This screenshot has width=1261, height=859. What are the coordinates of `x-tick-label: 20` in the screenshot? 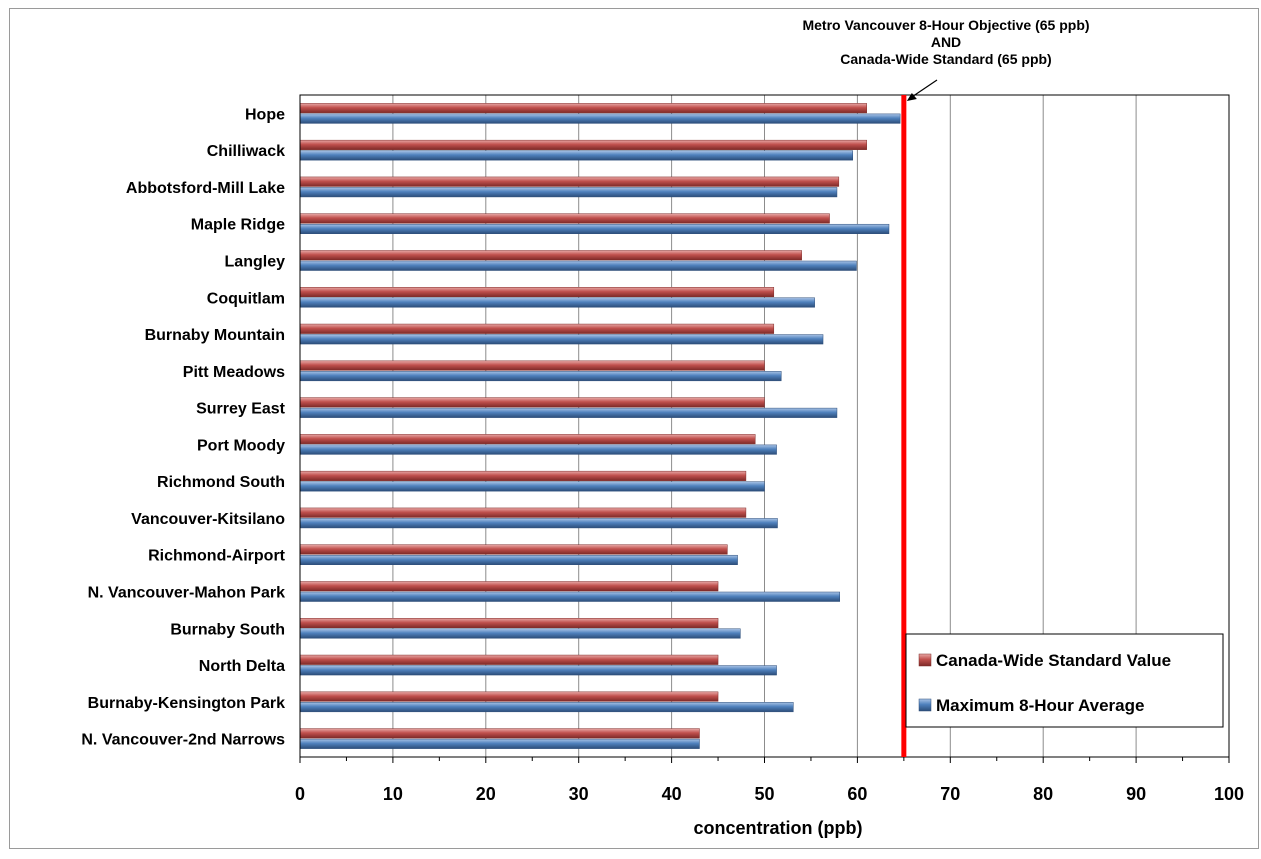 It's located at (486, 794).